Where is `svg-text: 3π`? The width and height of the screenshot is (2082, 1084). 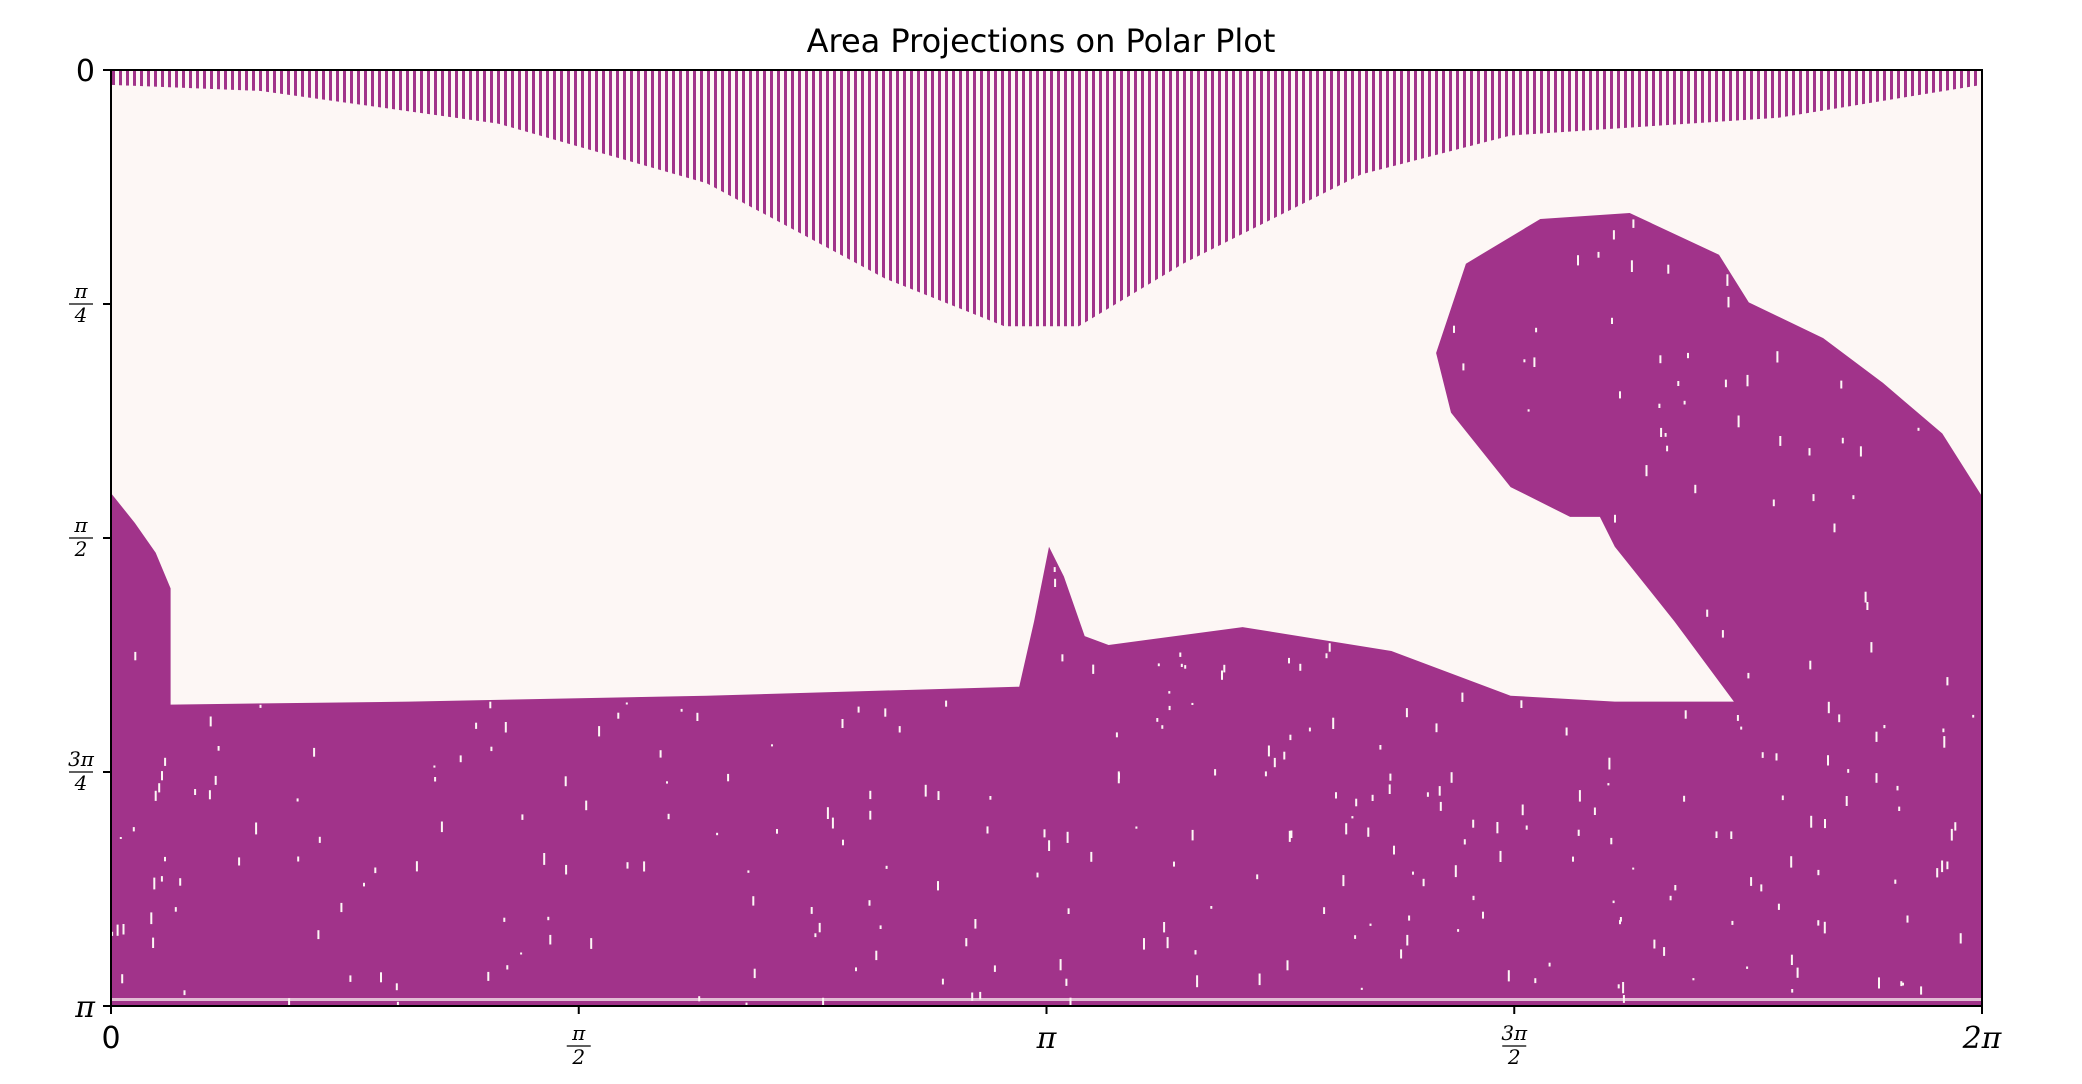 svg-text: 3π is located at coordinates (81, 759).